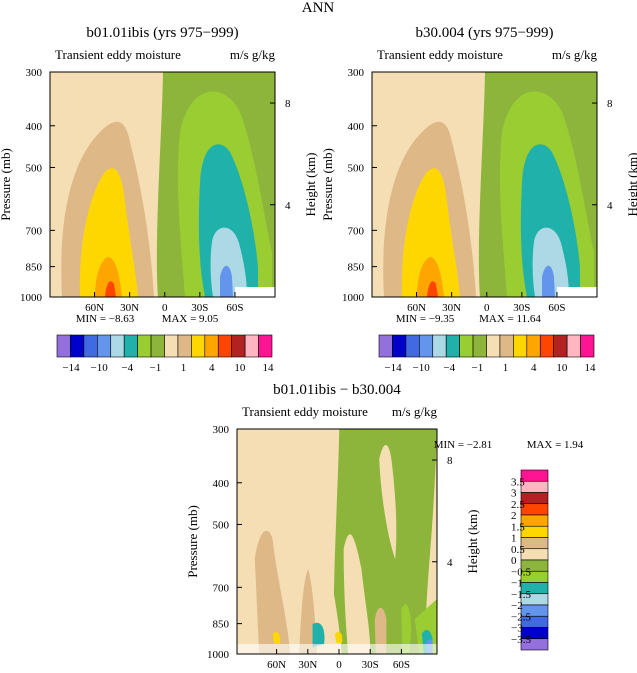 The width and height of the screenshot is (637, 673). Describe the element at coordinates (356, 268) in the screenshot. I see `y-tick-label: 850` at that location.